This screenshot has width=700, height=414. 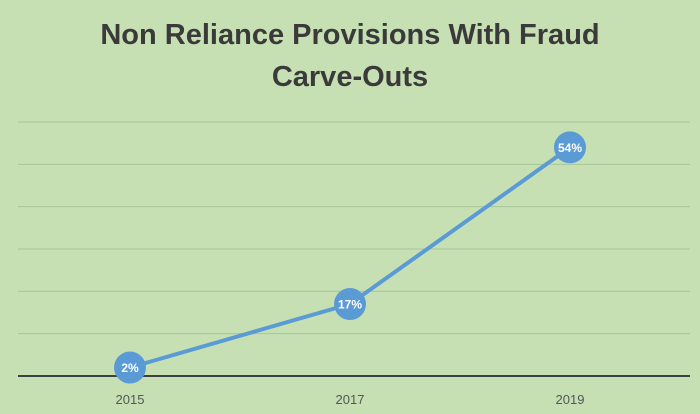 I want to click on data-label: 54%, so click(x=570, y=148).